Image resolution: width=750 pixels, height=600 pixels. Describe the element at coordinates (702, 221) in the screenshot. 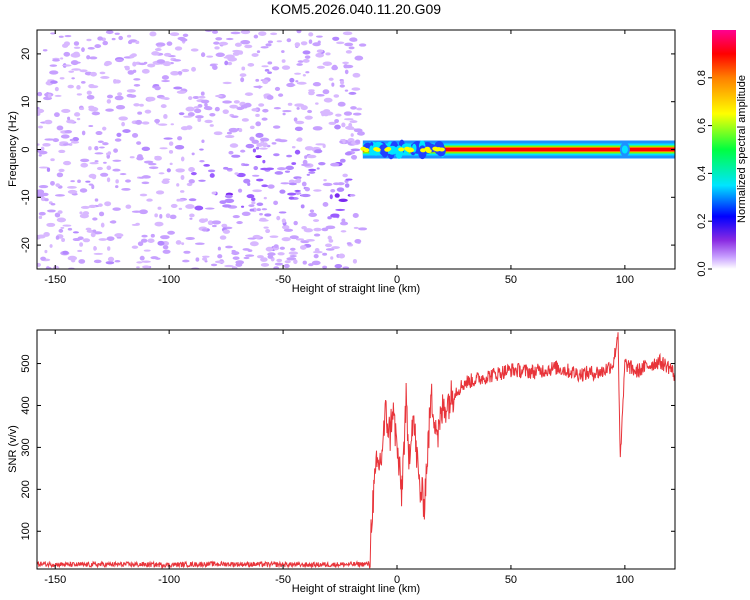

I see `colorbar-tick-label: 0.2` at that location.